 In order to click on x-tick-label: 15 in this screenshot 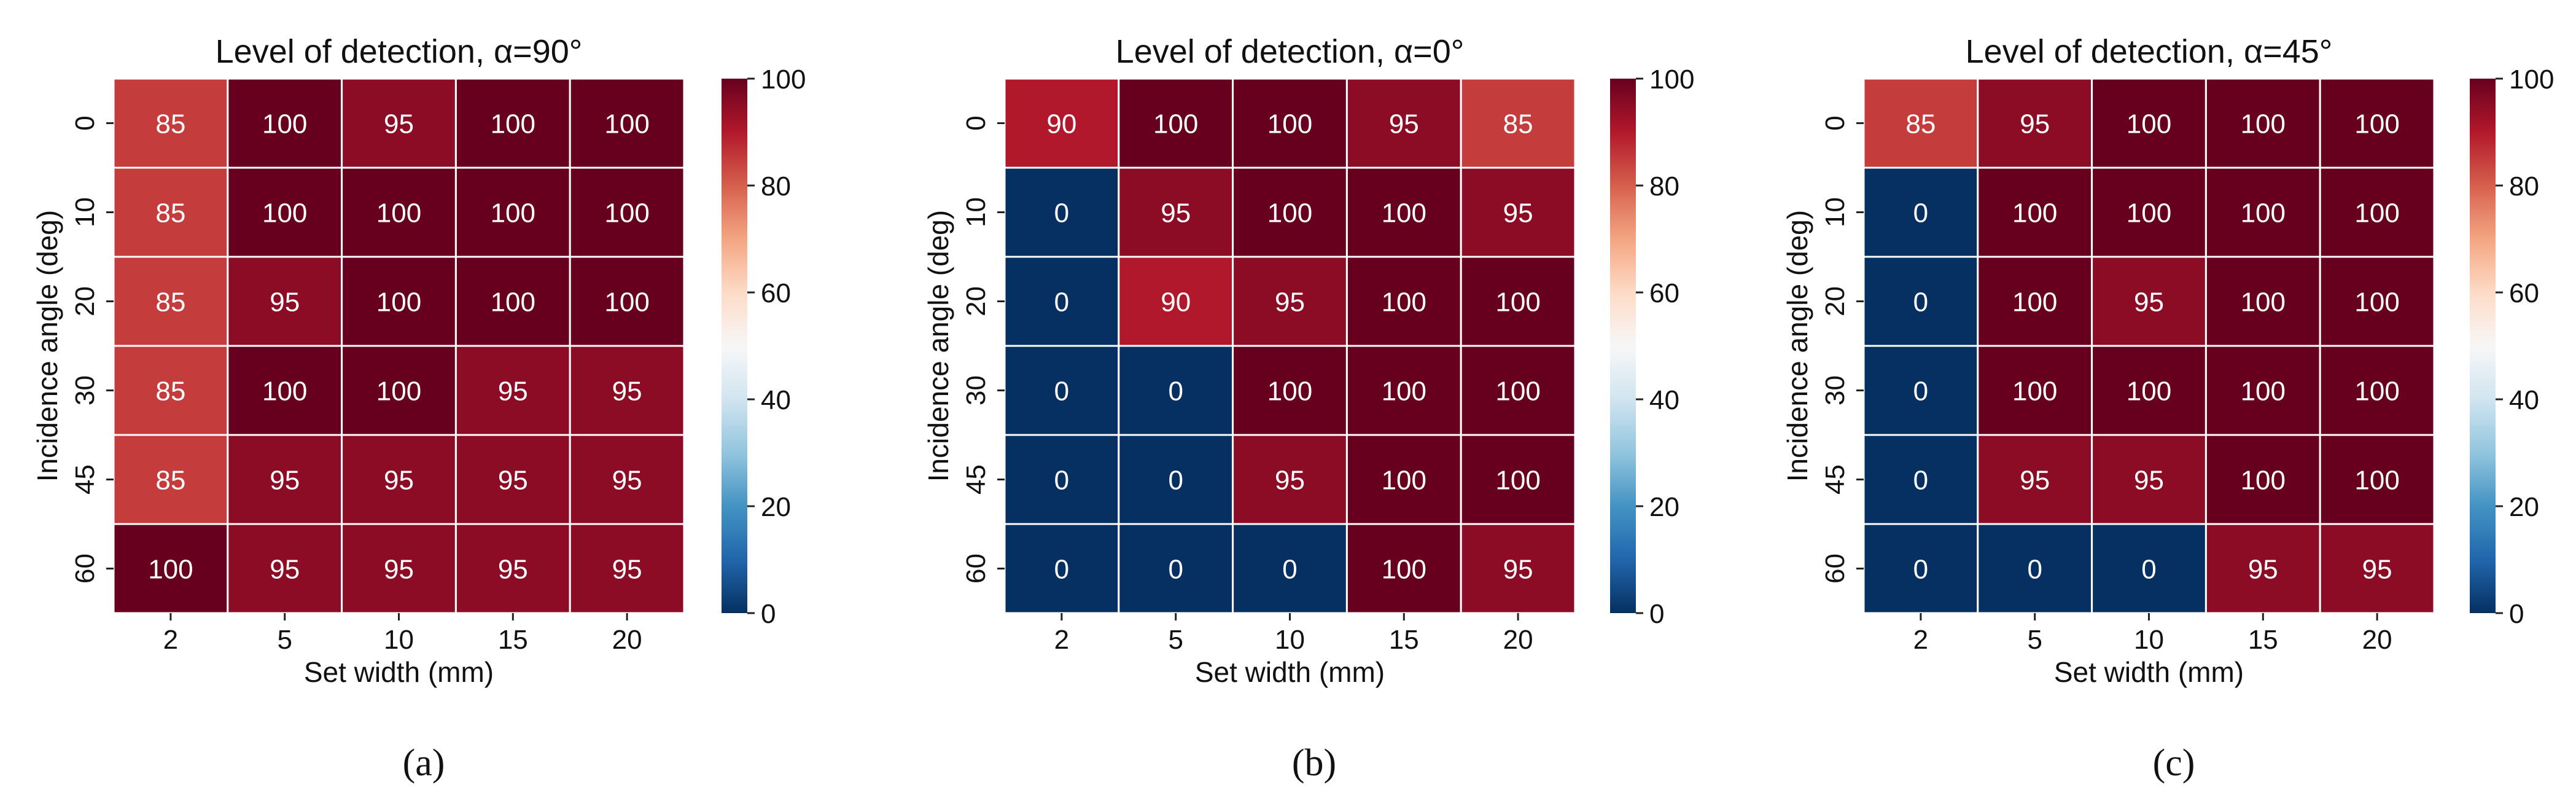, I will do `click(513, 640)`.